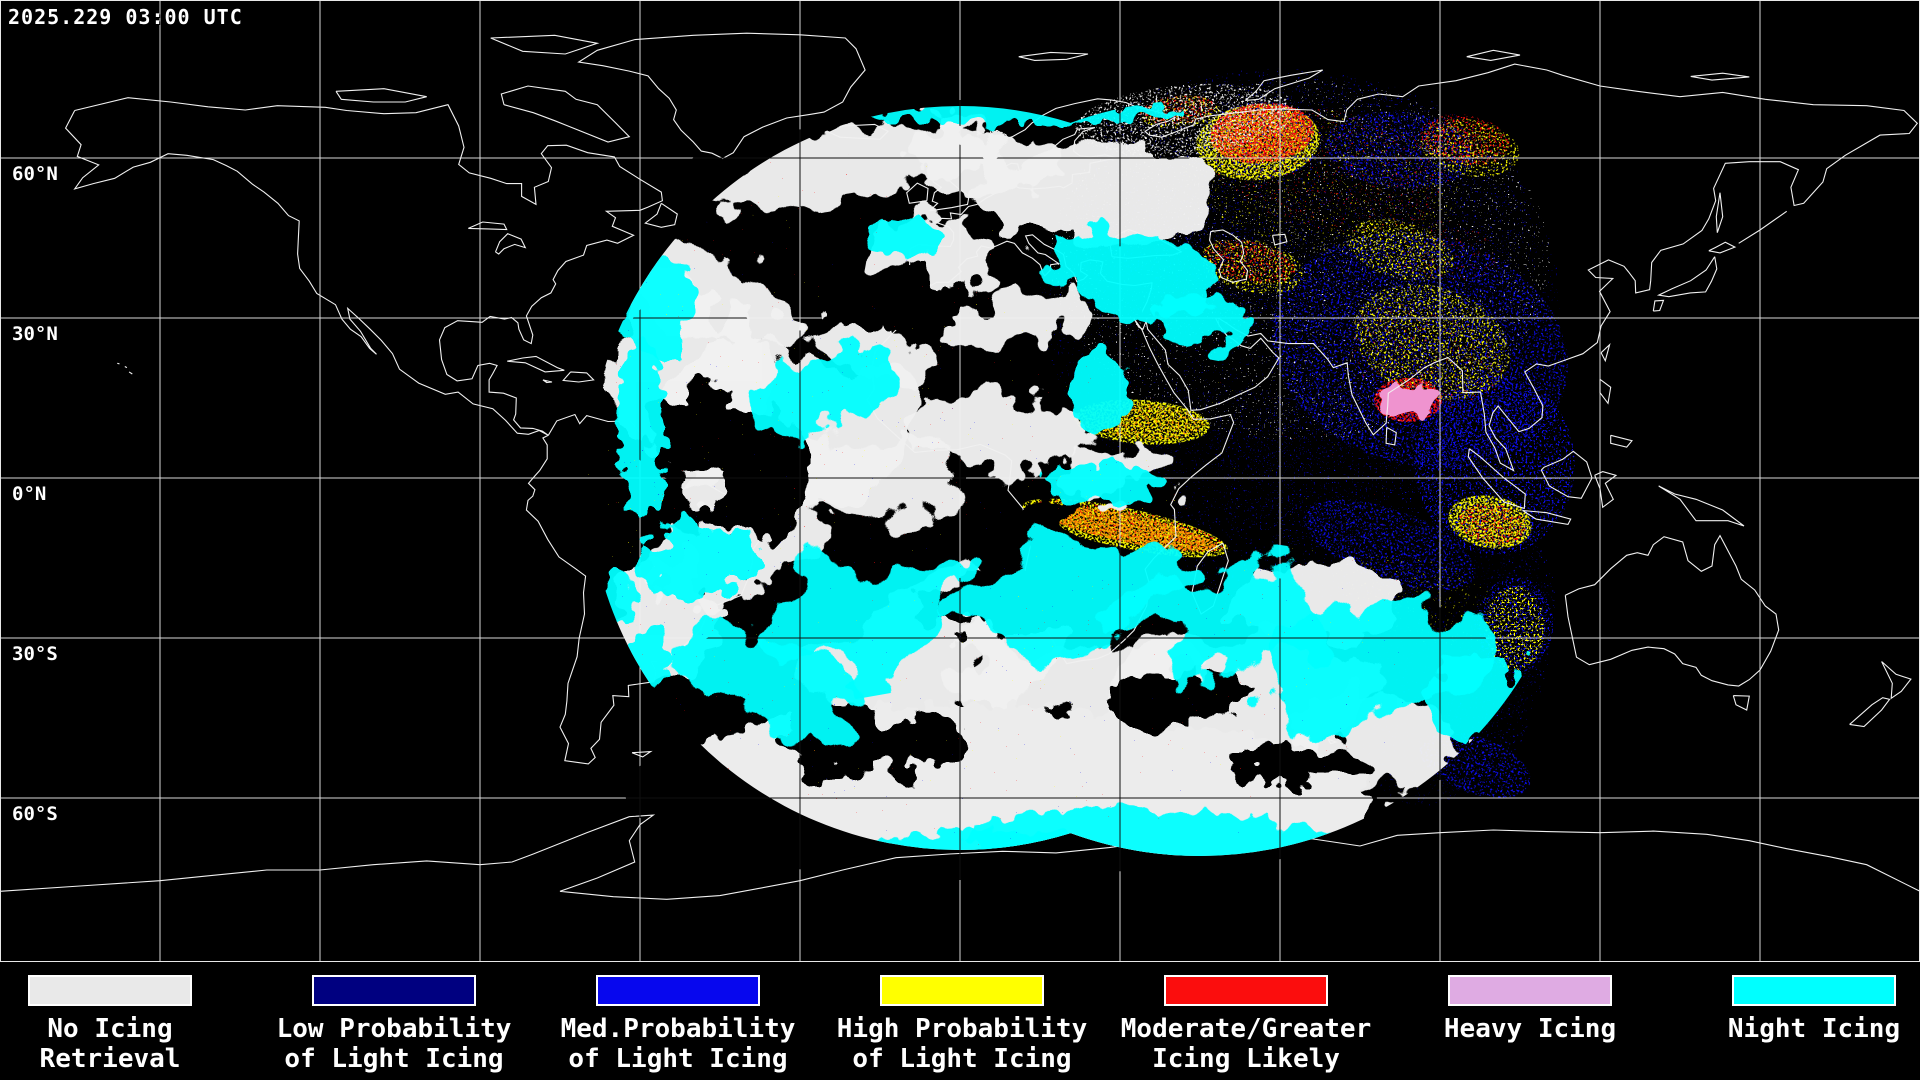  I want to click on speckle-cluster-red, so click(1492, 524).